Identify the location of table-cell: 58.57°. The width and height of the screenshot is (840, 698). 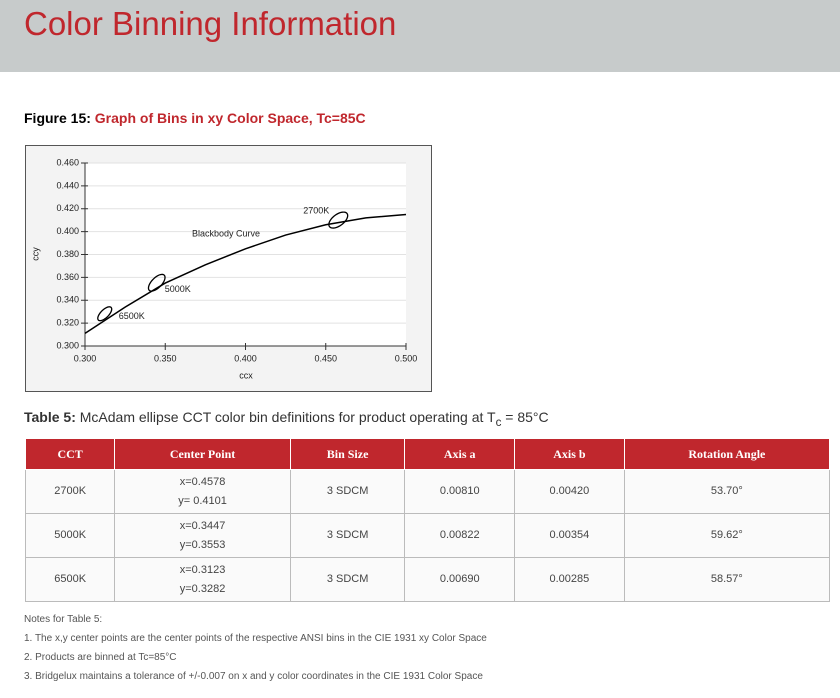
(727, 579).